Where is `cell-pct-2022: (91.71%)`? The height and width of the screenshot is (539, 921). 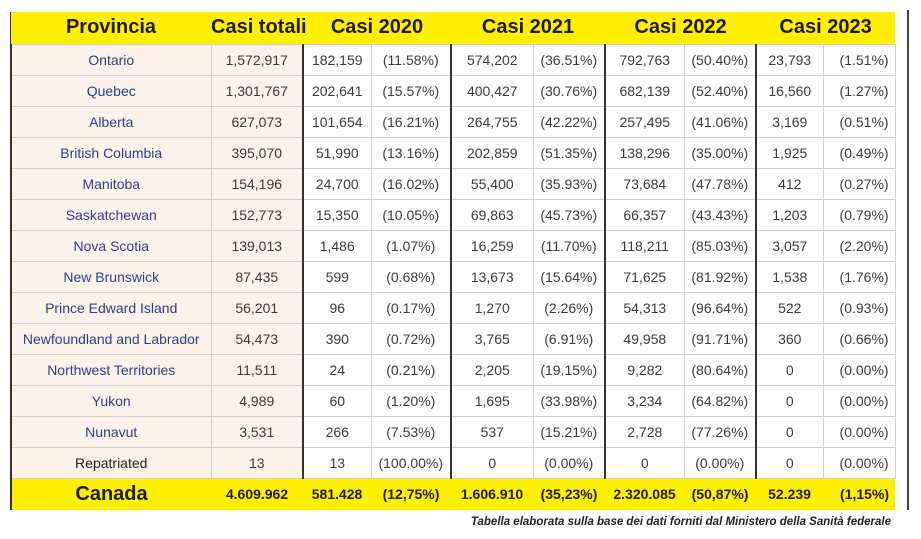 cell-pct-2022: (91.71%) is located at coordinates (720, 338).